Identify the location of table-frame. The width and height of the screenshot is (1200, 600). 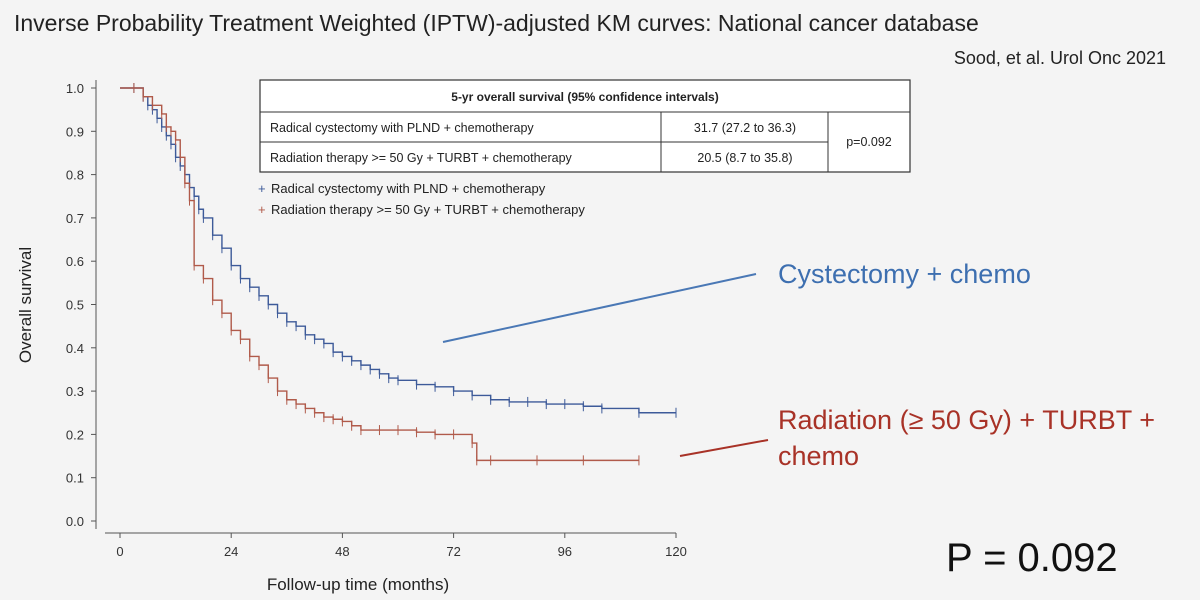
(585, 126).